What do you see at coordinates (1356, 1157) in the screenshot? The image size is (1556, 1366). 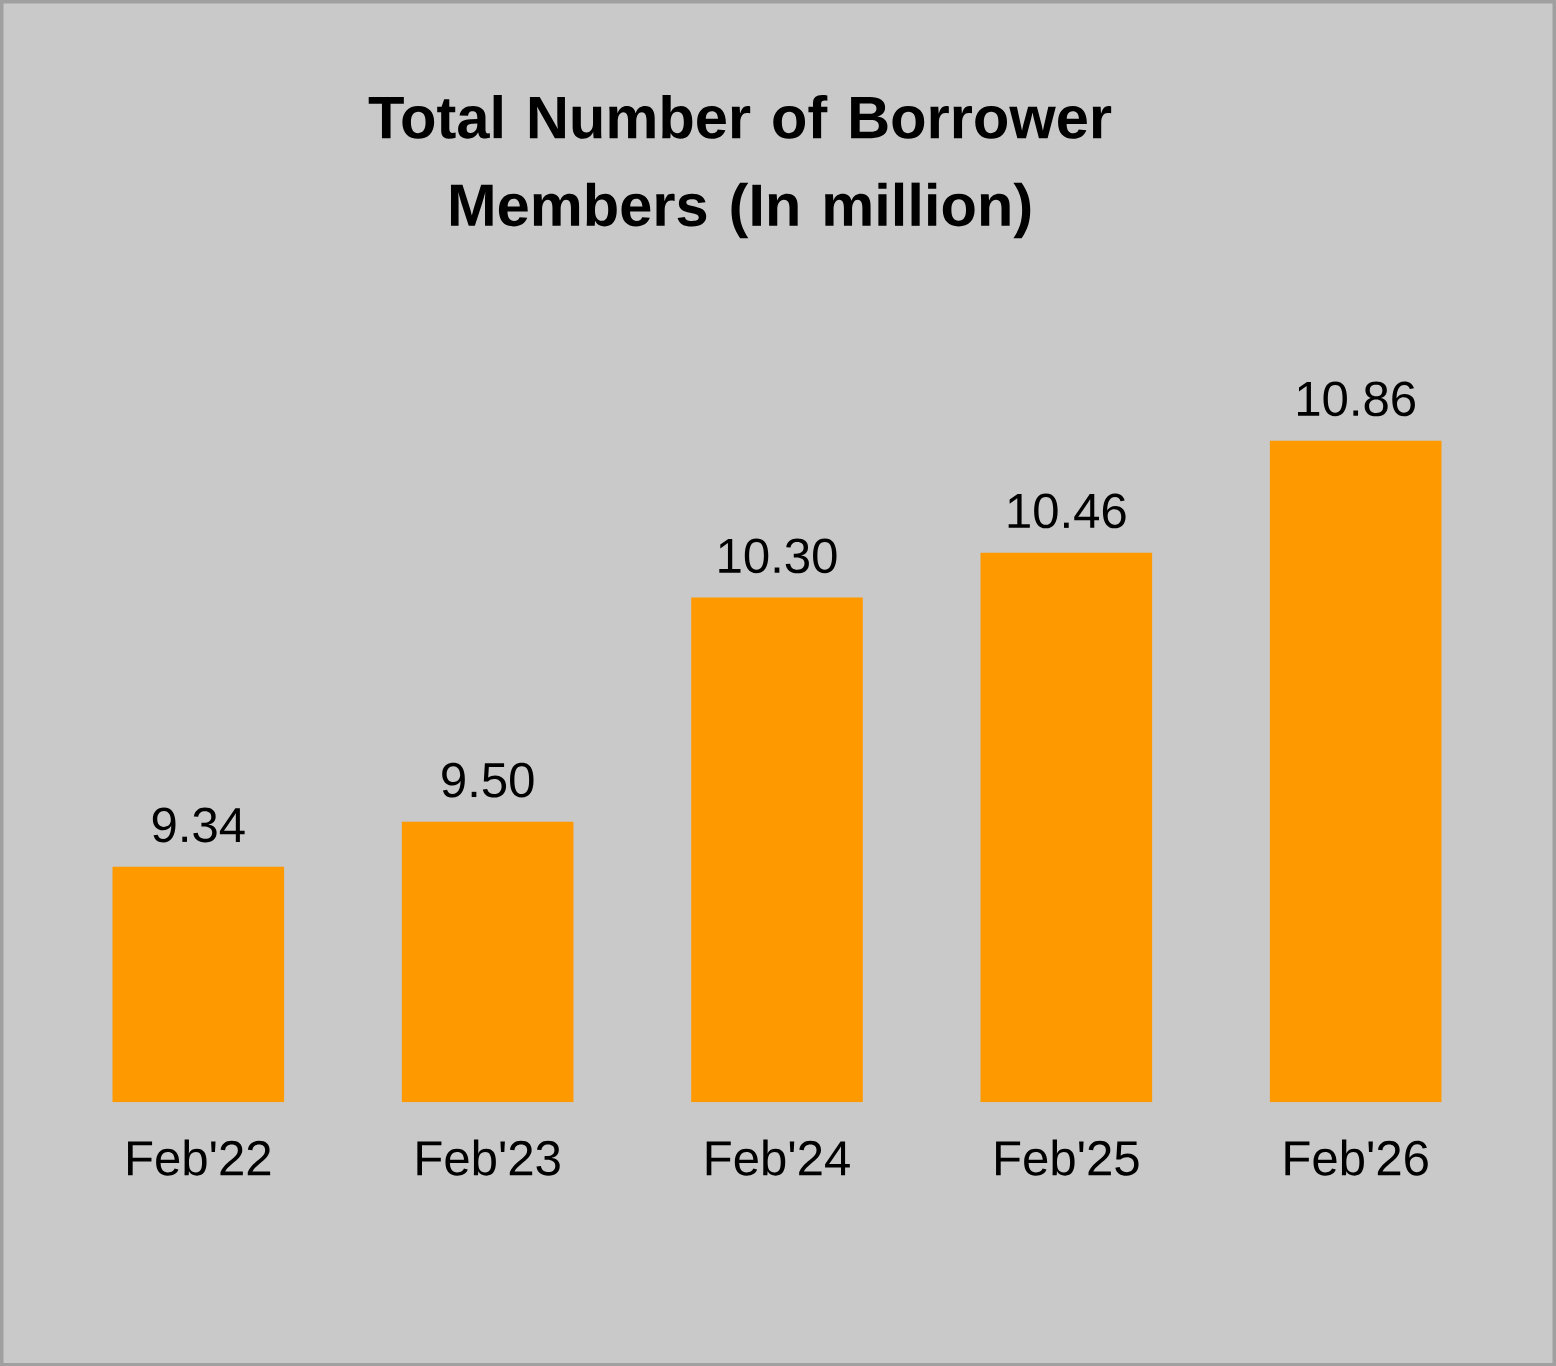 I see `x-tick-label: Feb'26` at bounding box center [1356, 1157].